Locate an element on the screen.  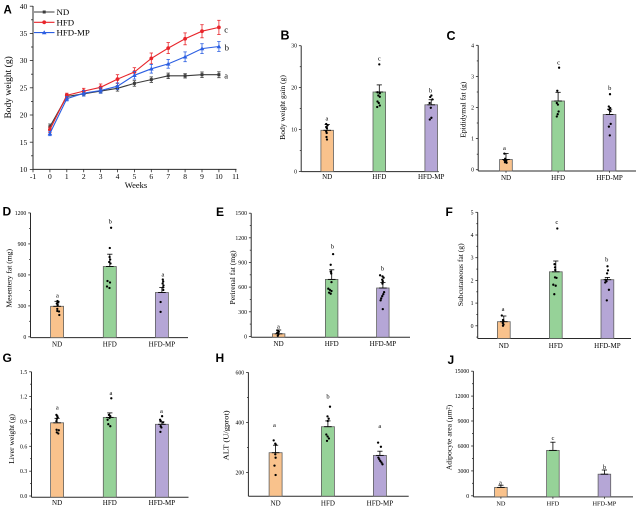
svg-text: H is located at coordinates (220, 358).